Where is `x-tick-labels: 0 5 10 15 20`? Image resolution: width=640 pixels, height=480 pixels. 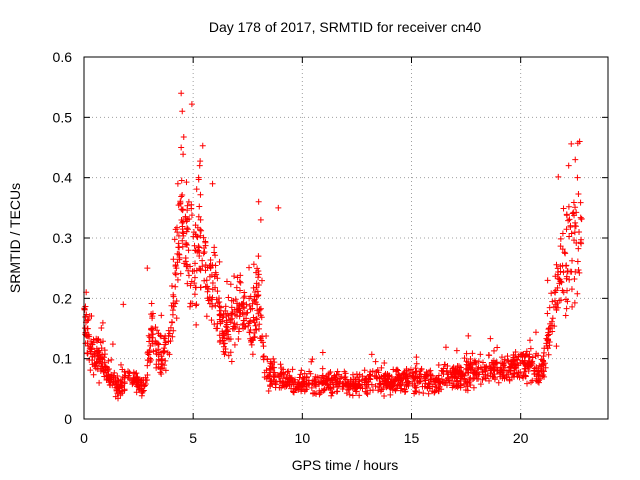 x-tick-labels: 0 5 10 15 20 is located at coordinates (304, 438).